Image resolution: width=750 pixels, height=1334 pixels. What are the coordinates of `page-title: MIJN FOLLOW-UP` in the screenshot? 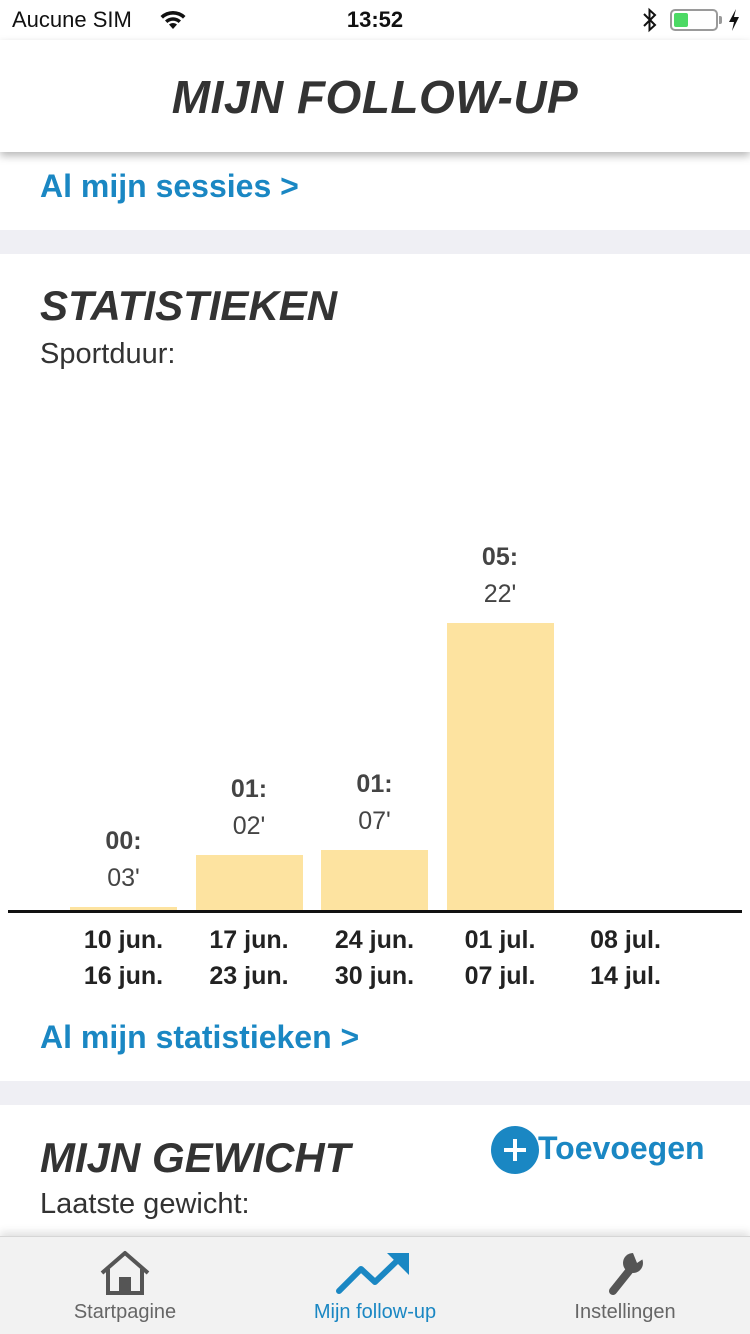 It's located at (375, 97).